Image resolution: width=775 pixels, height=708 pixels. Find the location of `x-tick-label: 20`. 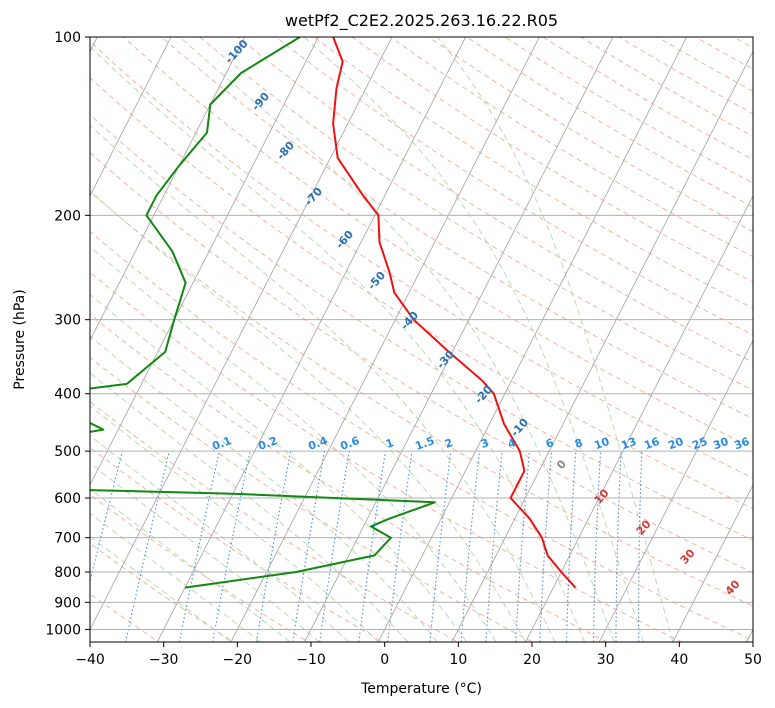

x-tick-label: 20 is located at coordinates (532, 660).